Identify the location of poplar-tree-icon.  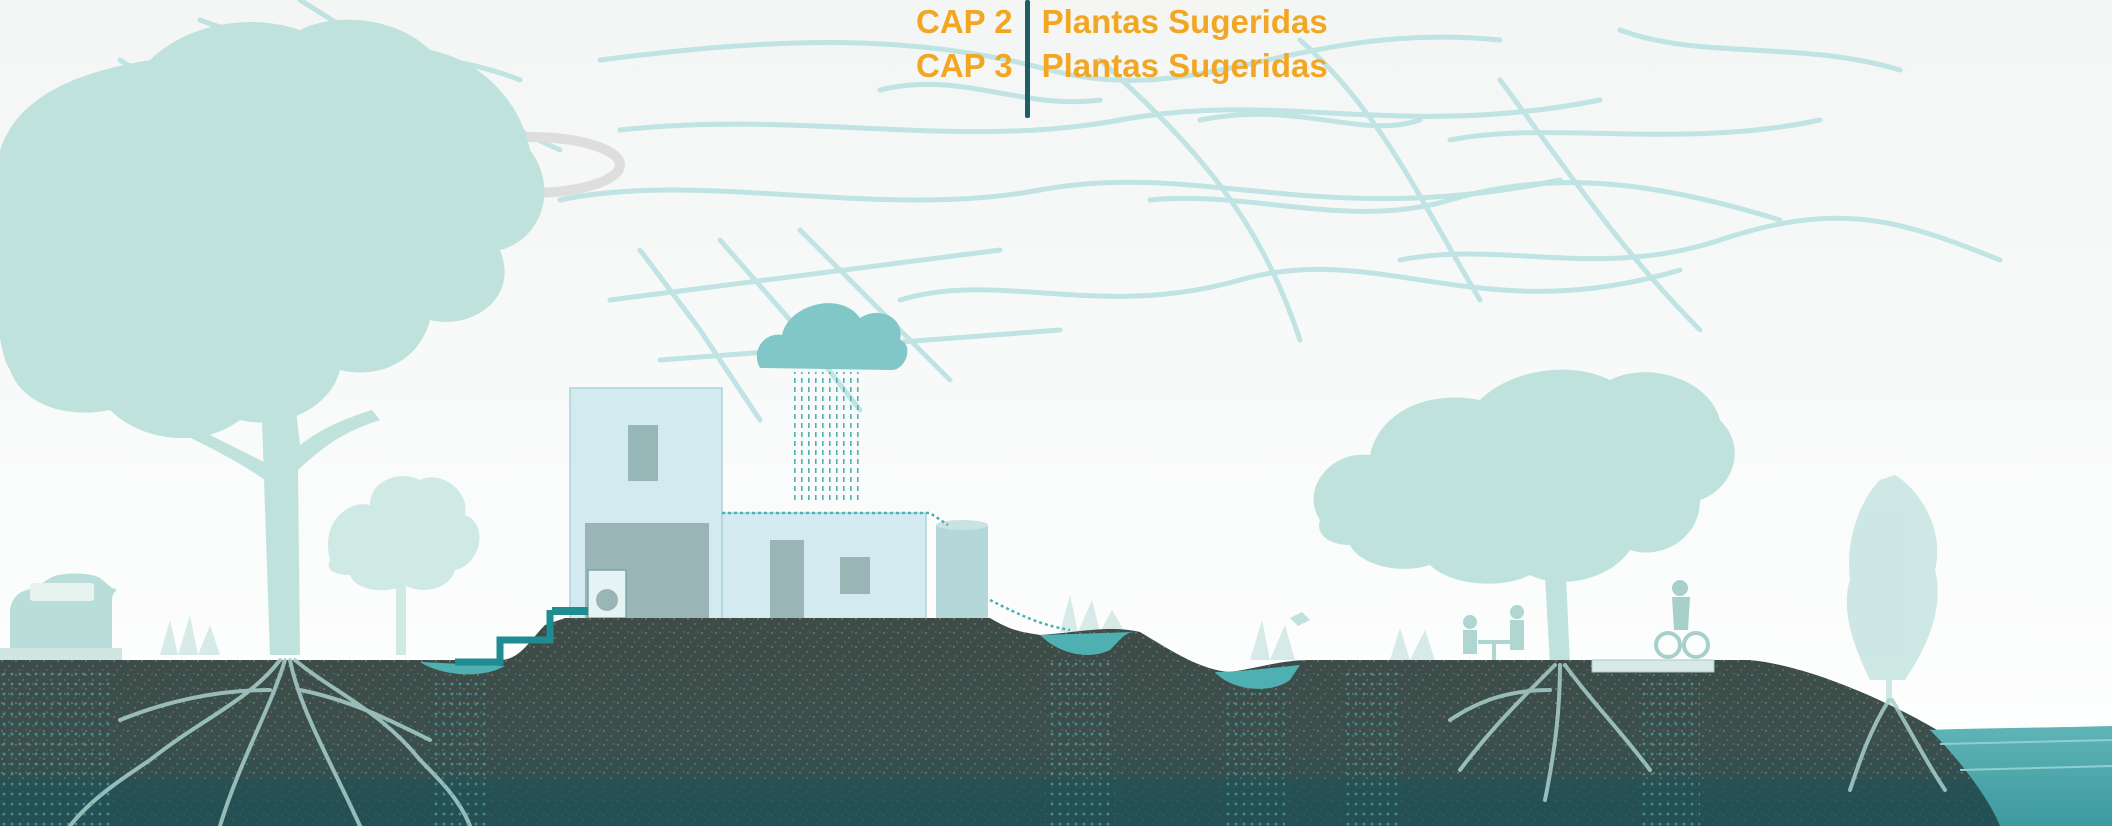
(1892, 592).